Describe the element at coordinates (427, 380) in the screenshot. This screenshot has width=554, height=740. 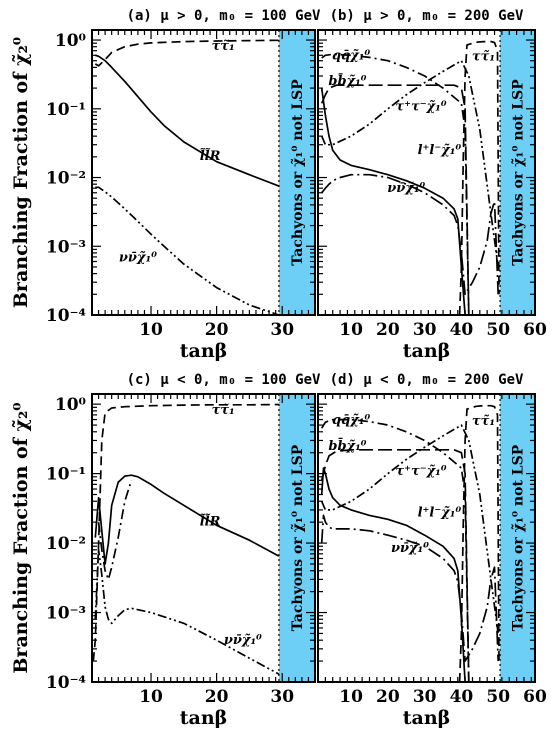
I see `panel-title: (d) μ < 0, m₀ = 200 GeV` at that location.